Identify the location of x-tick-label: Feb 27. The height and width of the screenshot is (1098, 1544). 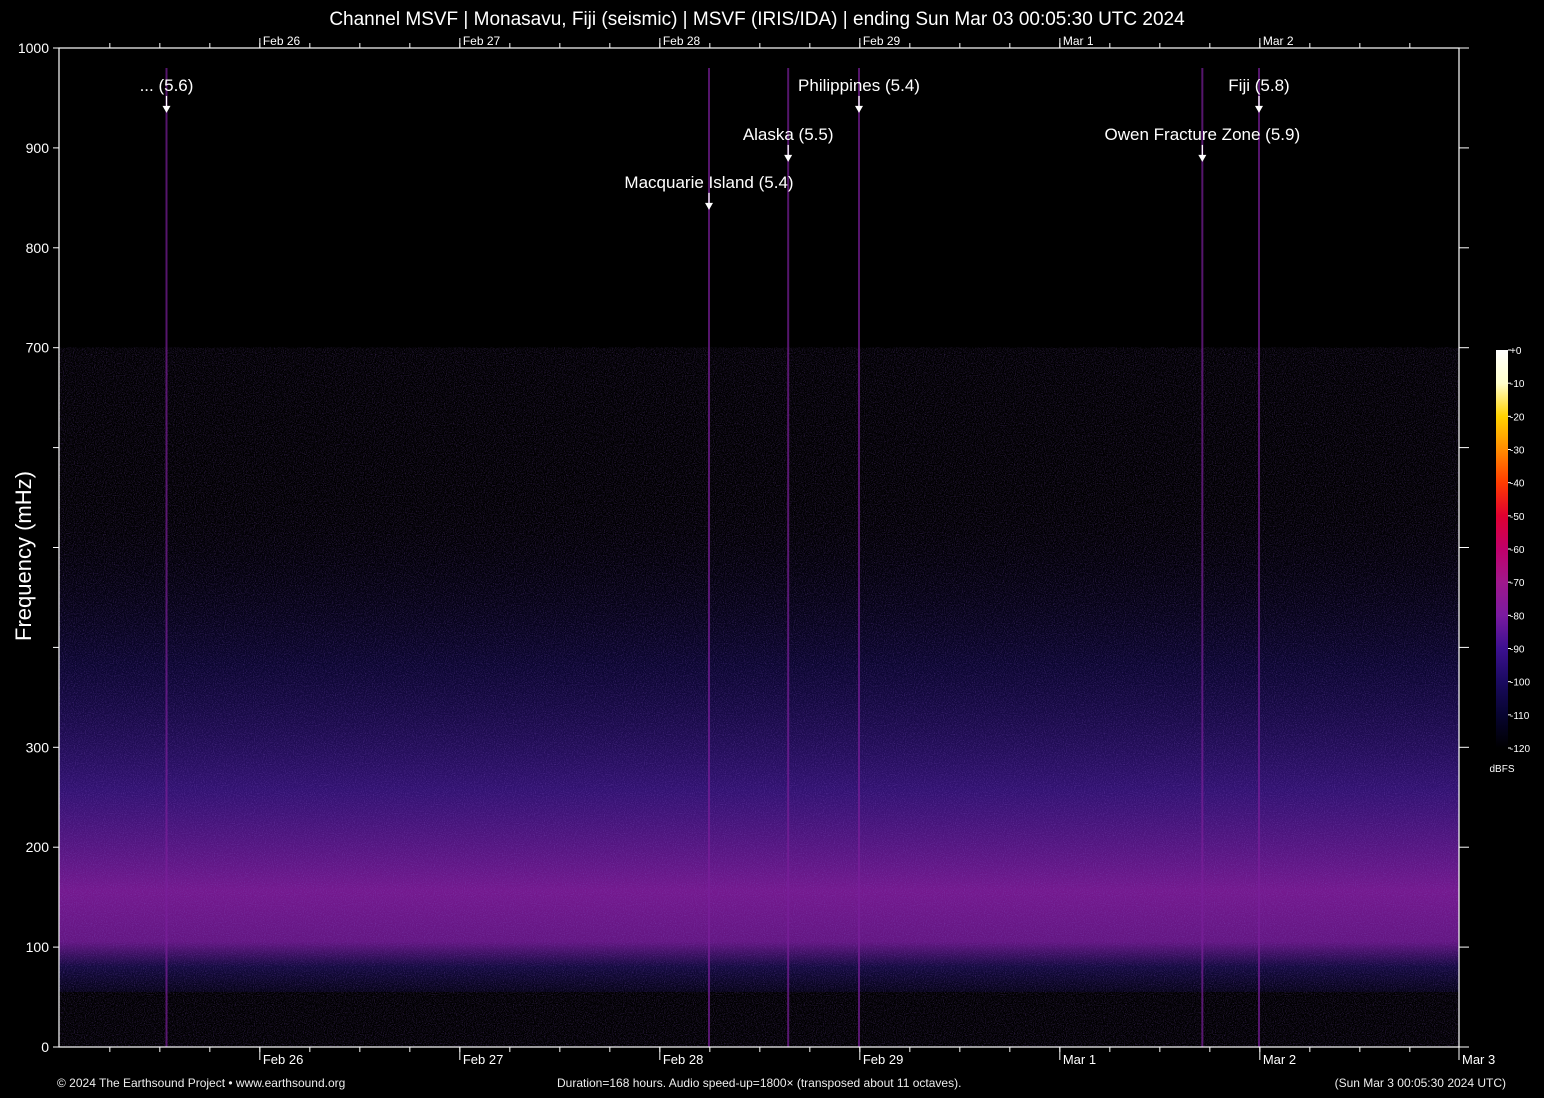
(483, 1059).